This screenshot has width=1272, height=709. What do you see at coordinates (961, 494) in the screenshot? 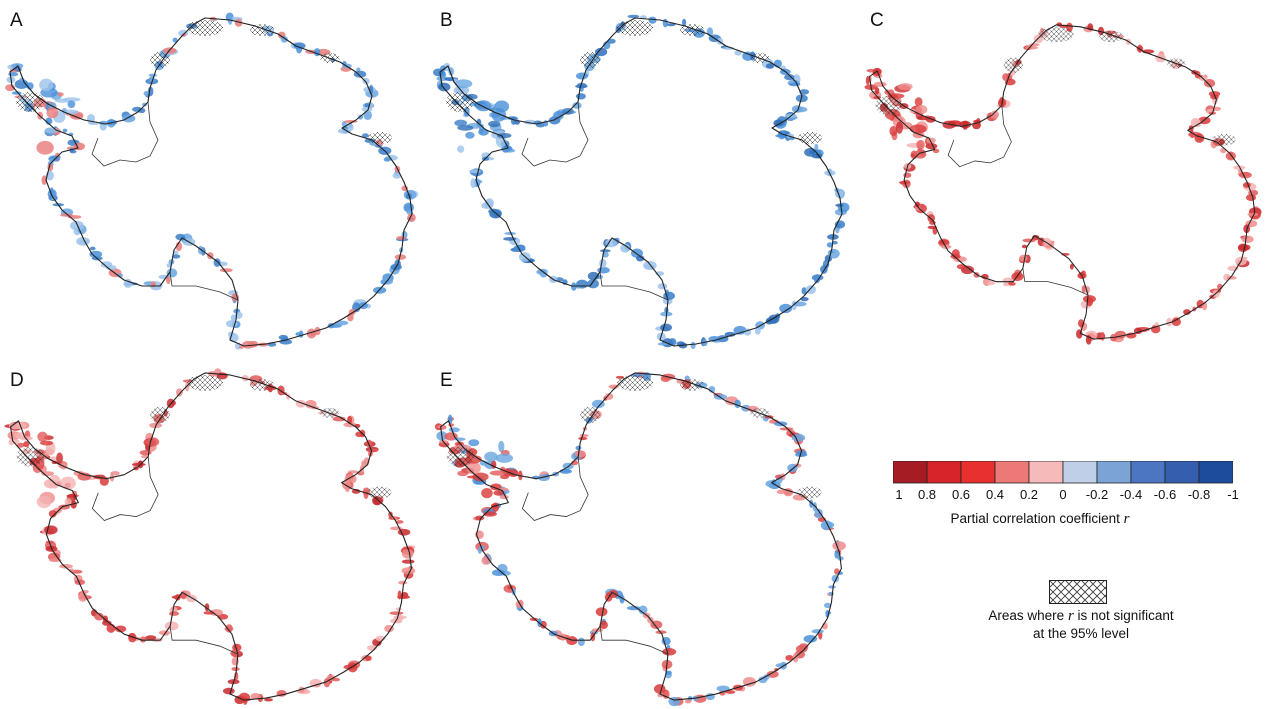
I see `colorbar-tick-label: 0.6` at bounding box center [961, 494].